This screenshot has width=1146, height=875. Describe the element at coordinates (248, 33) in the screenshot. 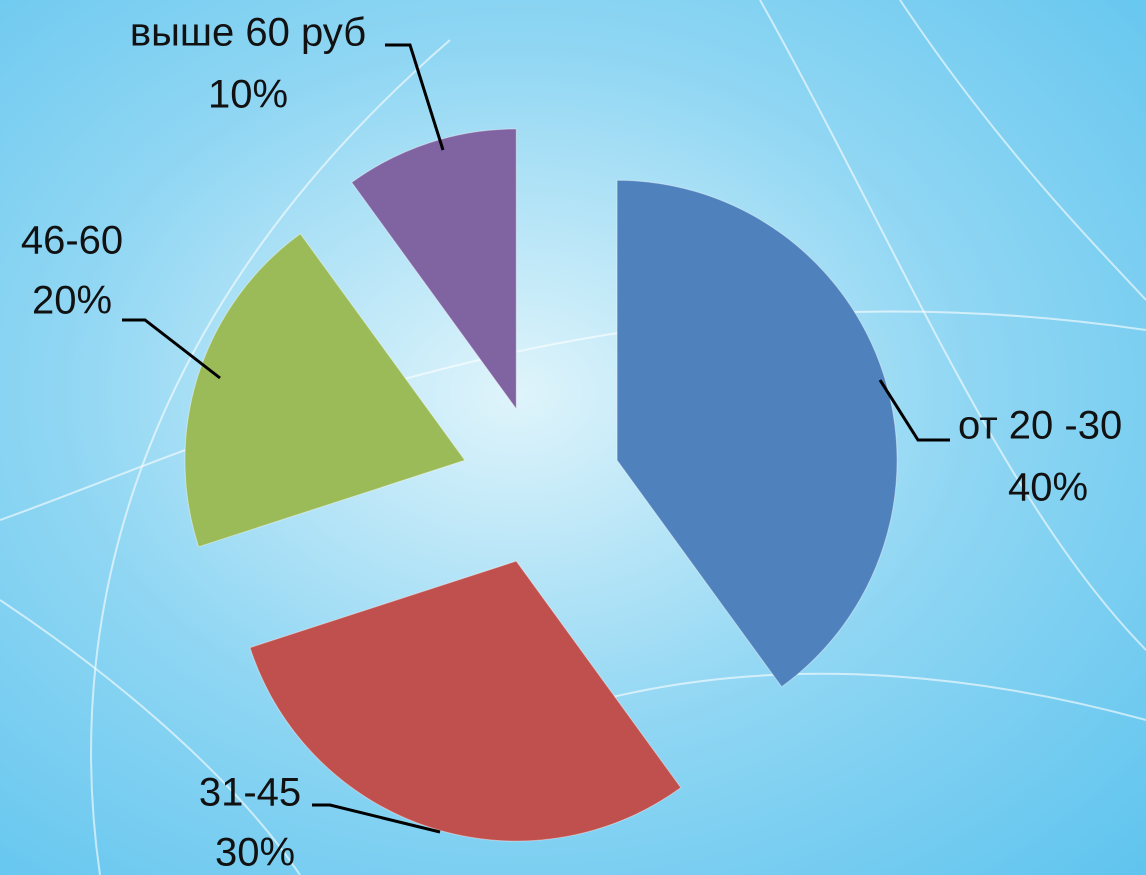

I see `slice-label: выше 60 руб` at that location.